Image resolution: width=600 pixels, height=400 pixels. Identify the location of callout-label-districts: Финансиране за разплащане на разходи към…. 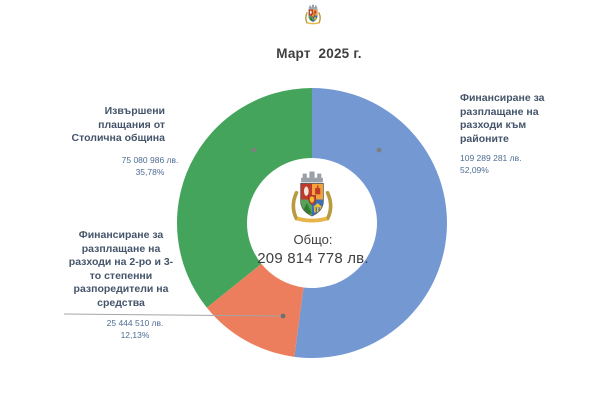
(502, 118).